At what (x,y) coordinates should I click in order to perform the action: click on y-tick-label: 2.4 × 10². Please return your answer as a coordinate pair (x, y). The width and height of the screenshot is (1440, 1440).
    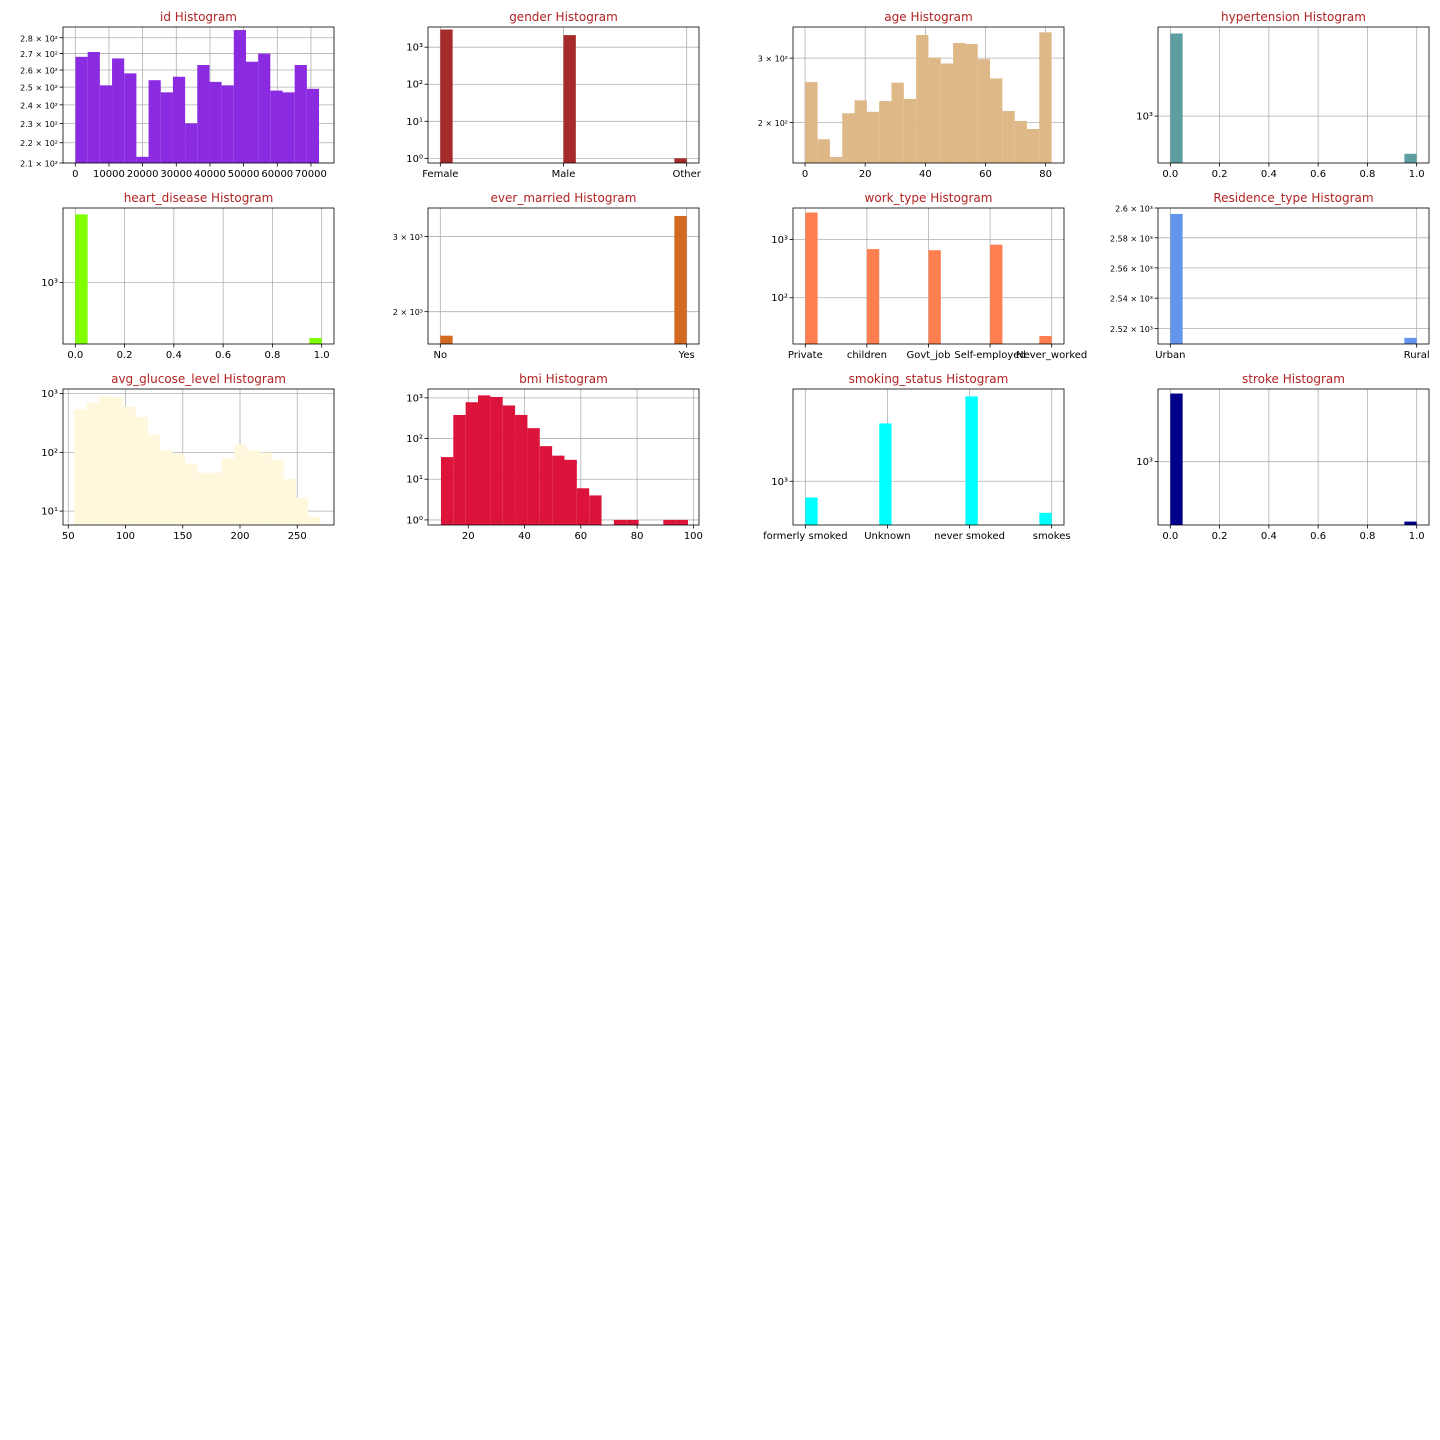
    Looking at the image, I should click on (39, 105).